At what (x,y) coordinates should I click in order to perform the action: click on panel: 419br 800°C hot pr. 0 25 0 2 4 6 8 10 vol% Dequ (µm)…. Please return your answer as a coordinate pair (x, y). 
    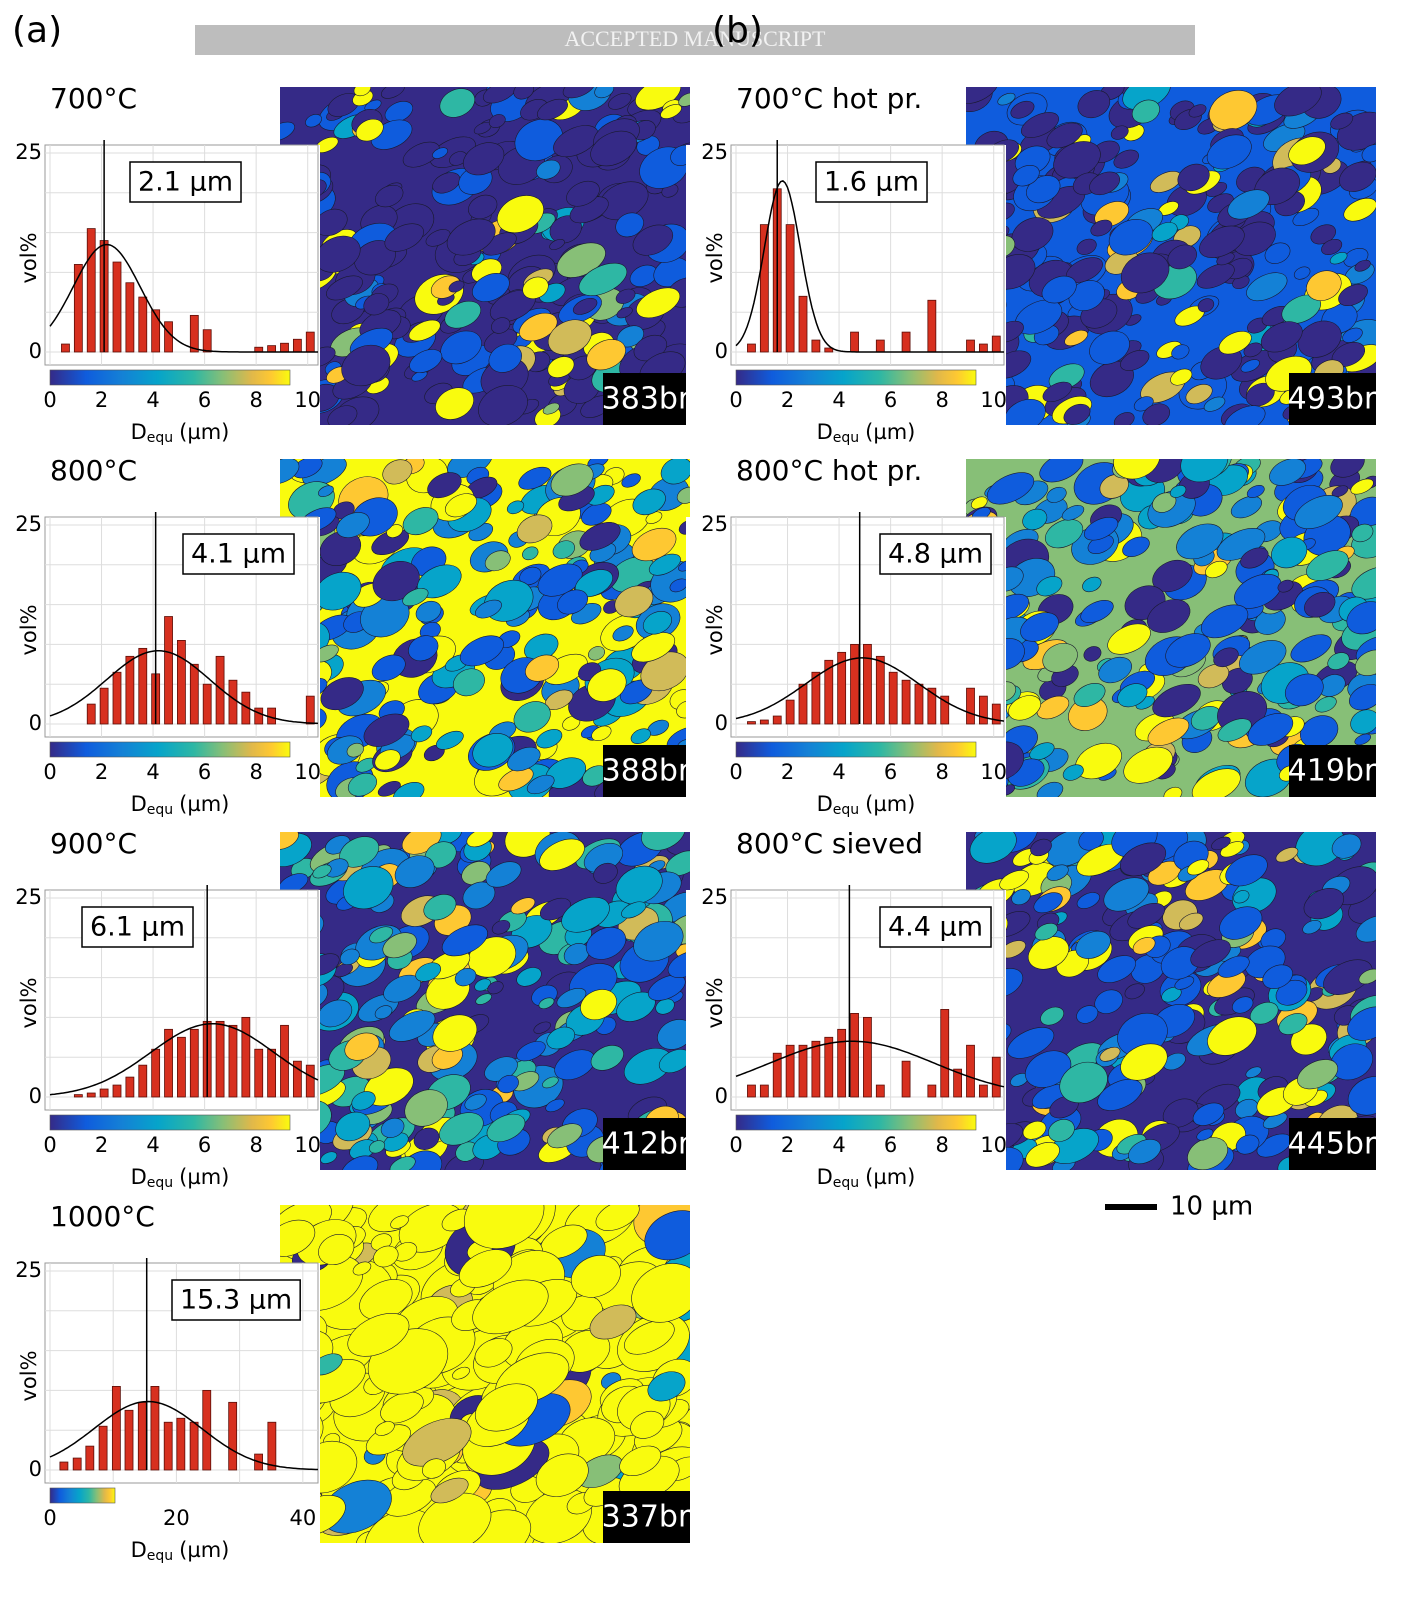
    Looking at the image, I should click on (1031, 636).